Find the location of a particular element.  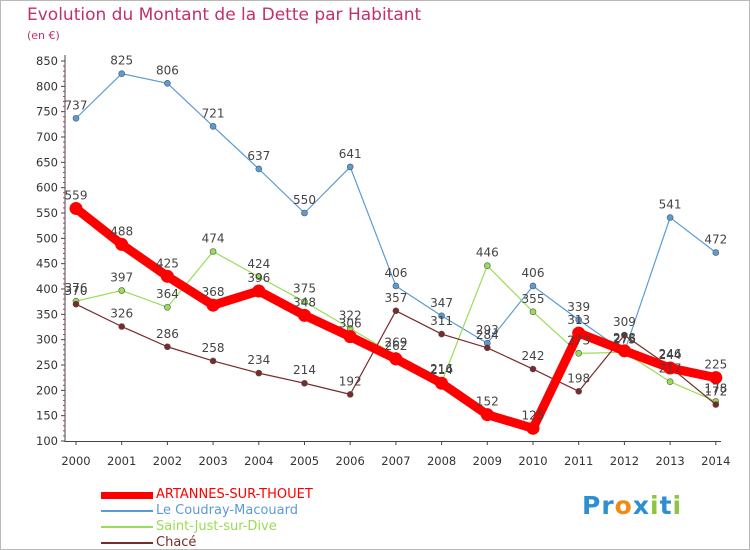

data-label: 275 is located at coordinates (624, 339).